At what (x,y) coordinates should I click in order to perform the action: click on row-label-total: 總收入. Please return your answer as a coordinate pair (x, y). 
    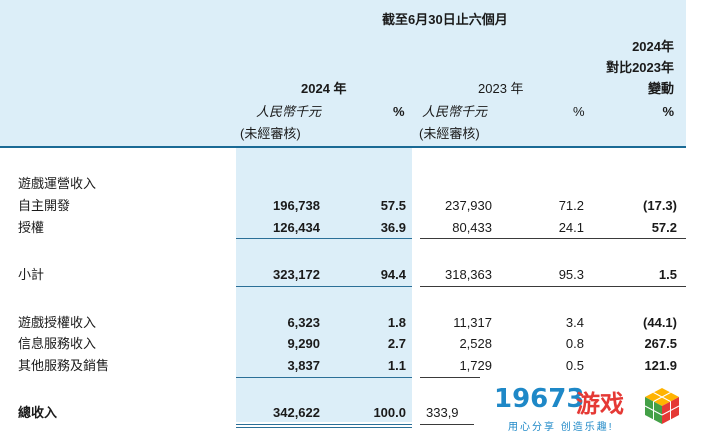
    Looking at the image, I should click on (38, 412).